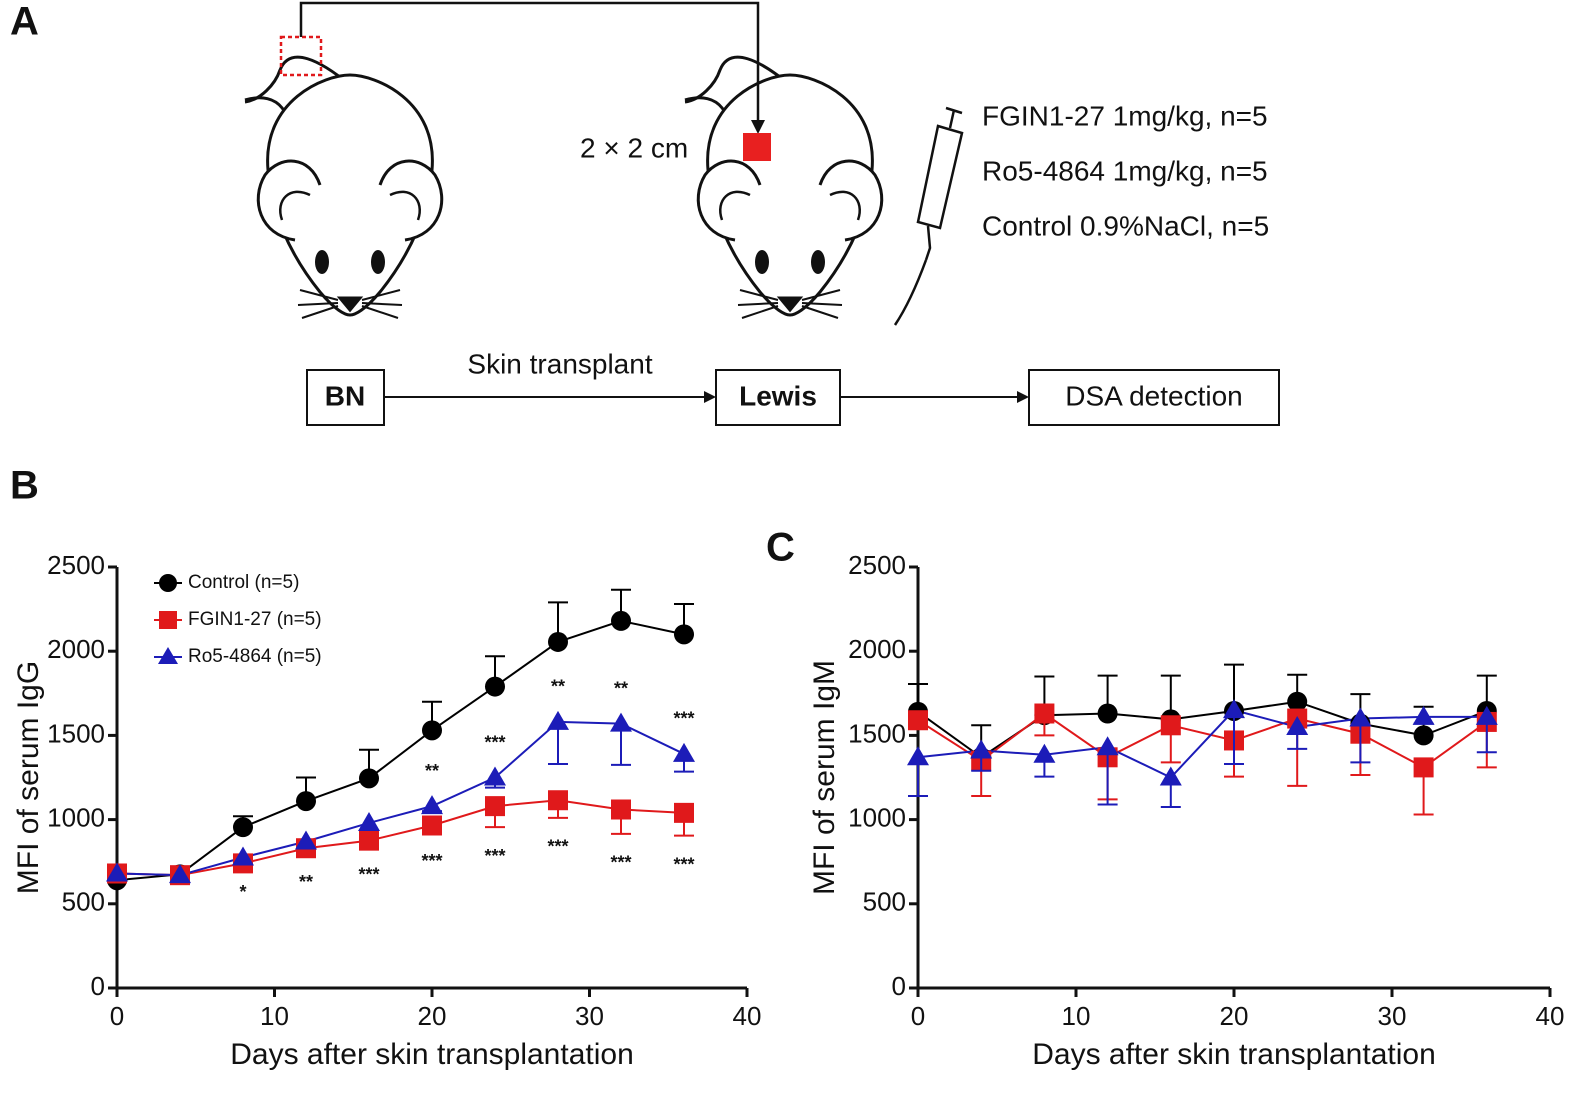 This screenshot has height=1096, width=1594. I want to click on recipient-label: Lewis, so click(778, 395).